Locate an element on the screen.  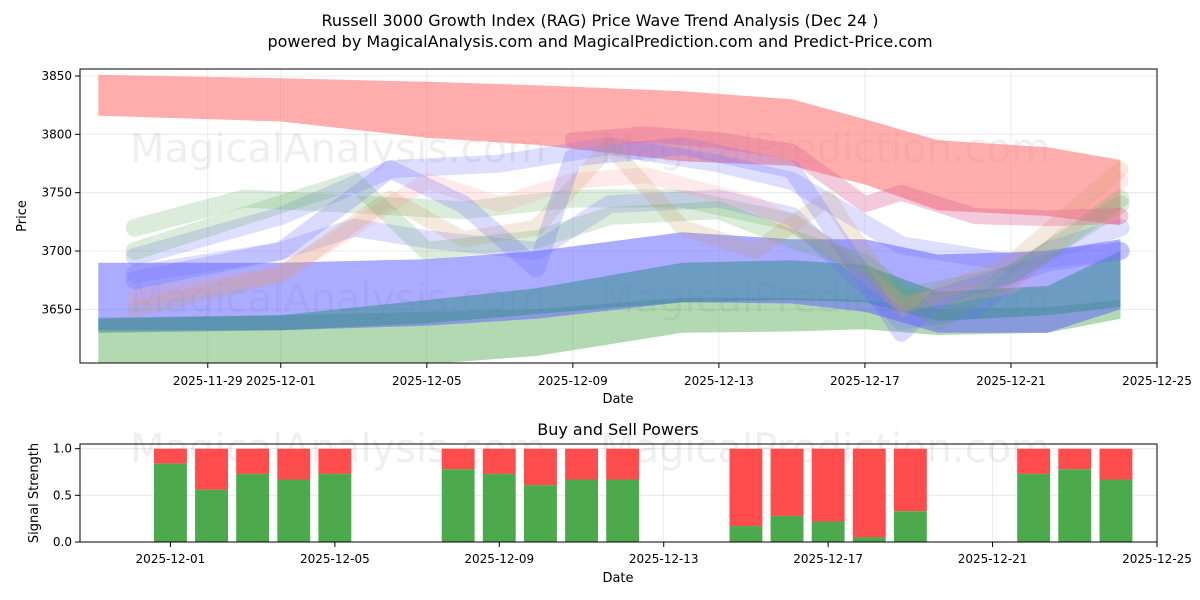
main-x-axis-label: Date is located at coordinates (617, 399).